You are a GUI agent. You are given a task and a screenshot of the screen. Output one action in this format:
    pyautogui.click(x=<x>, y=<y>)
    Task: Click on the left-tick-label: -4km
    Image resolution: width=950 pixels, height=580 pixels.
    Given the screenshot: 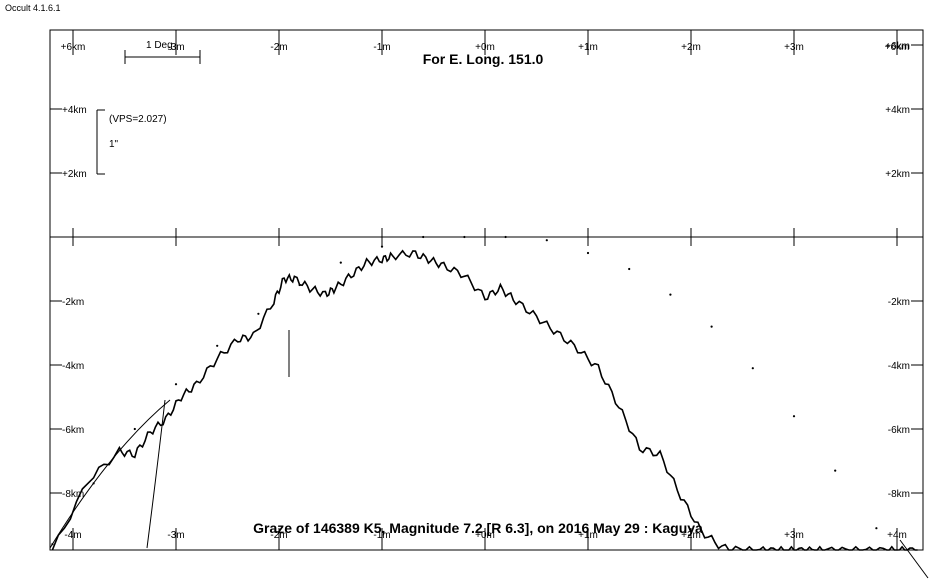 What is the action you would take?
    pyautogui.click(x=73, y=366)
    